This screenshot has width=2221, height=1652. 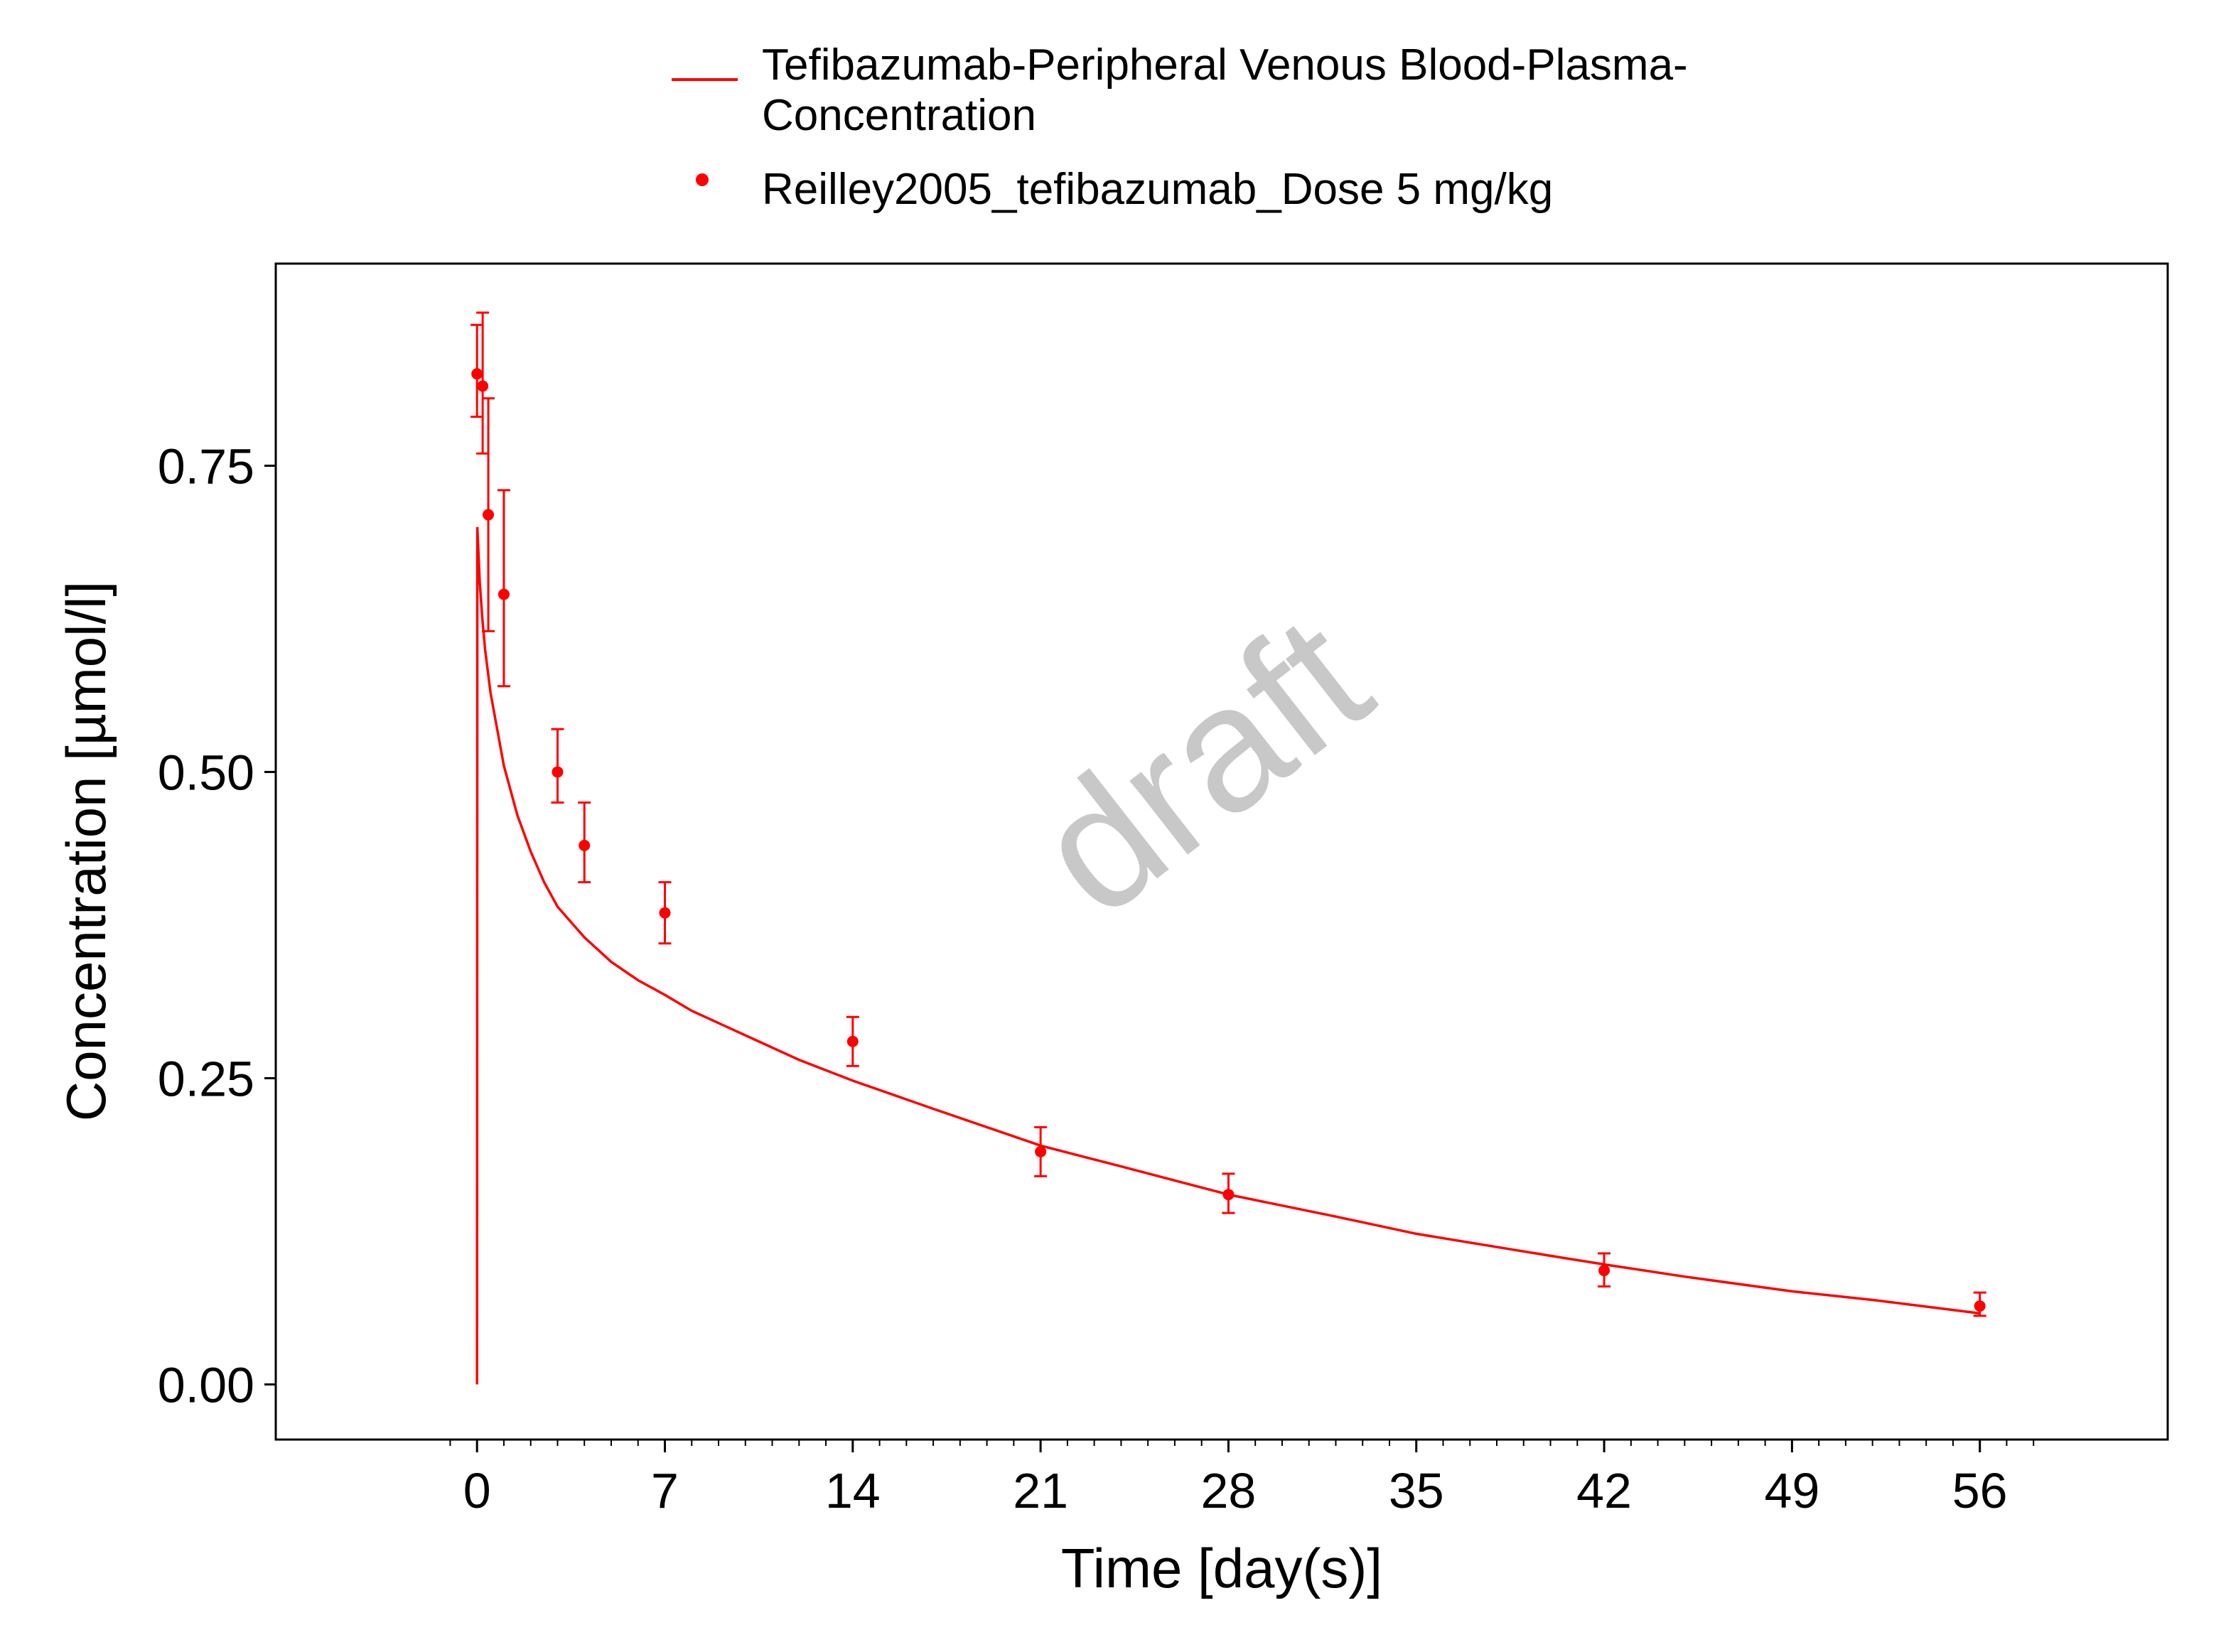 I want to click on x-tick-label: 35, so click(x=1416, y=1491).